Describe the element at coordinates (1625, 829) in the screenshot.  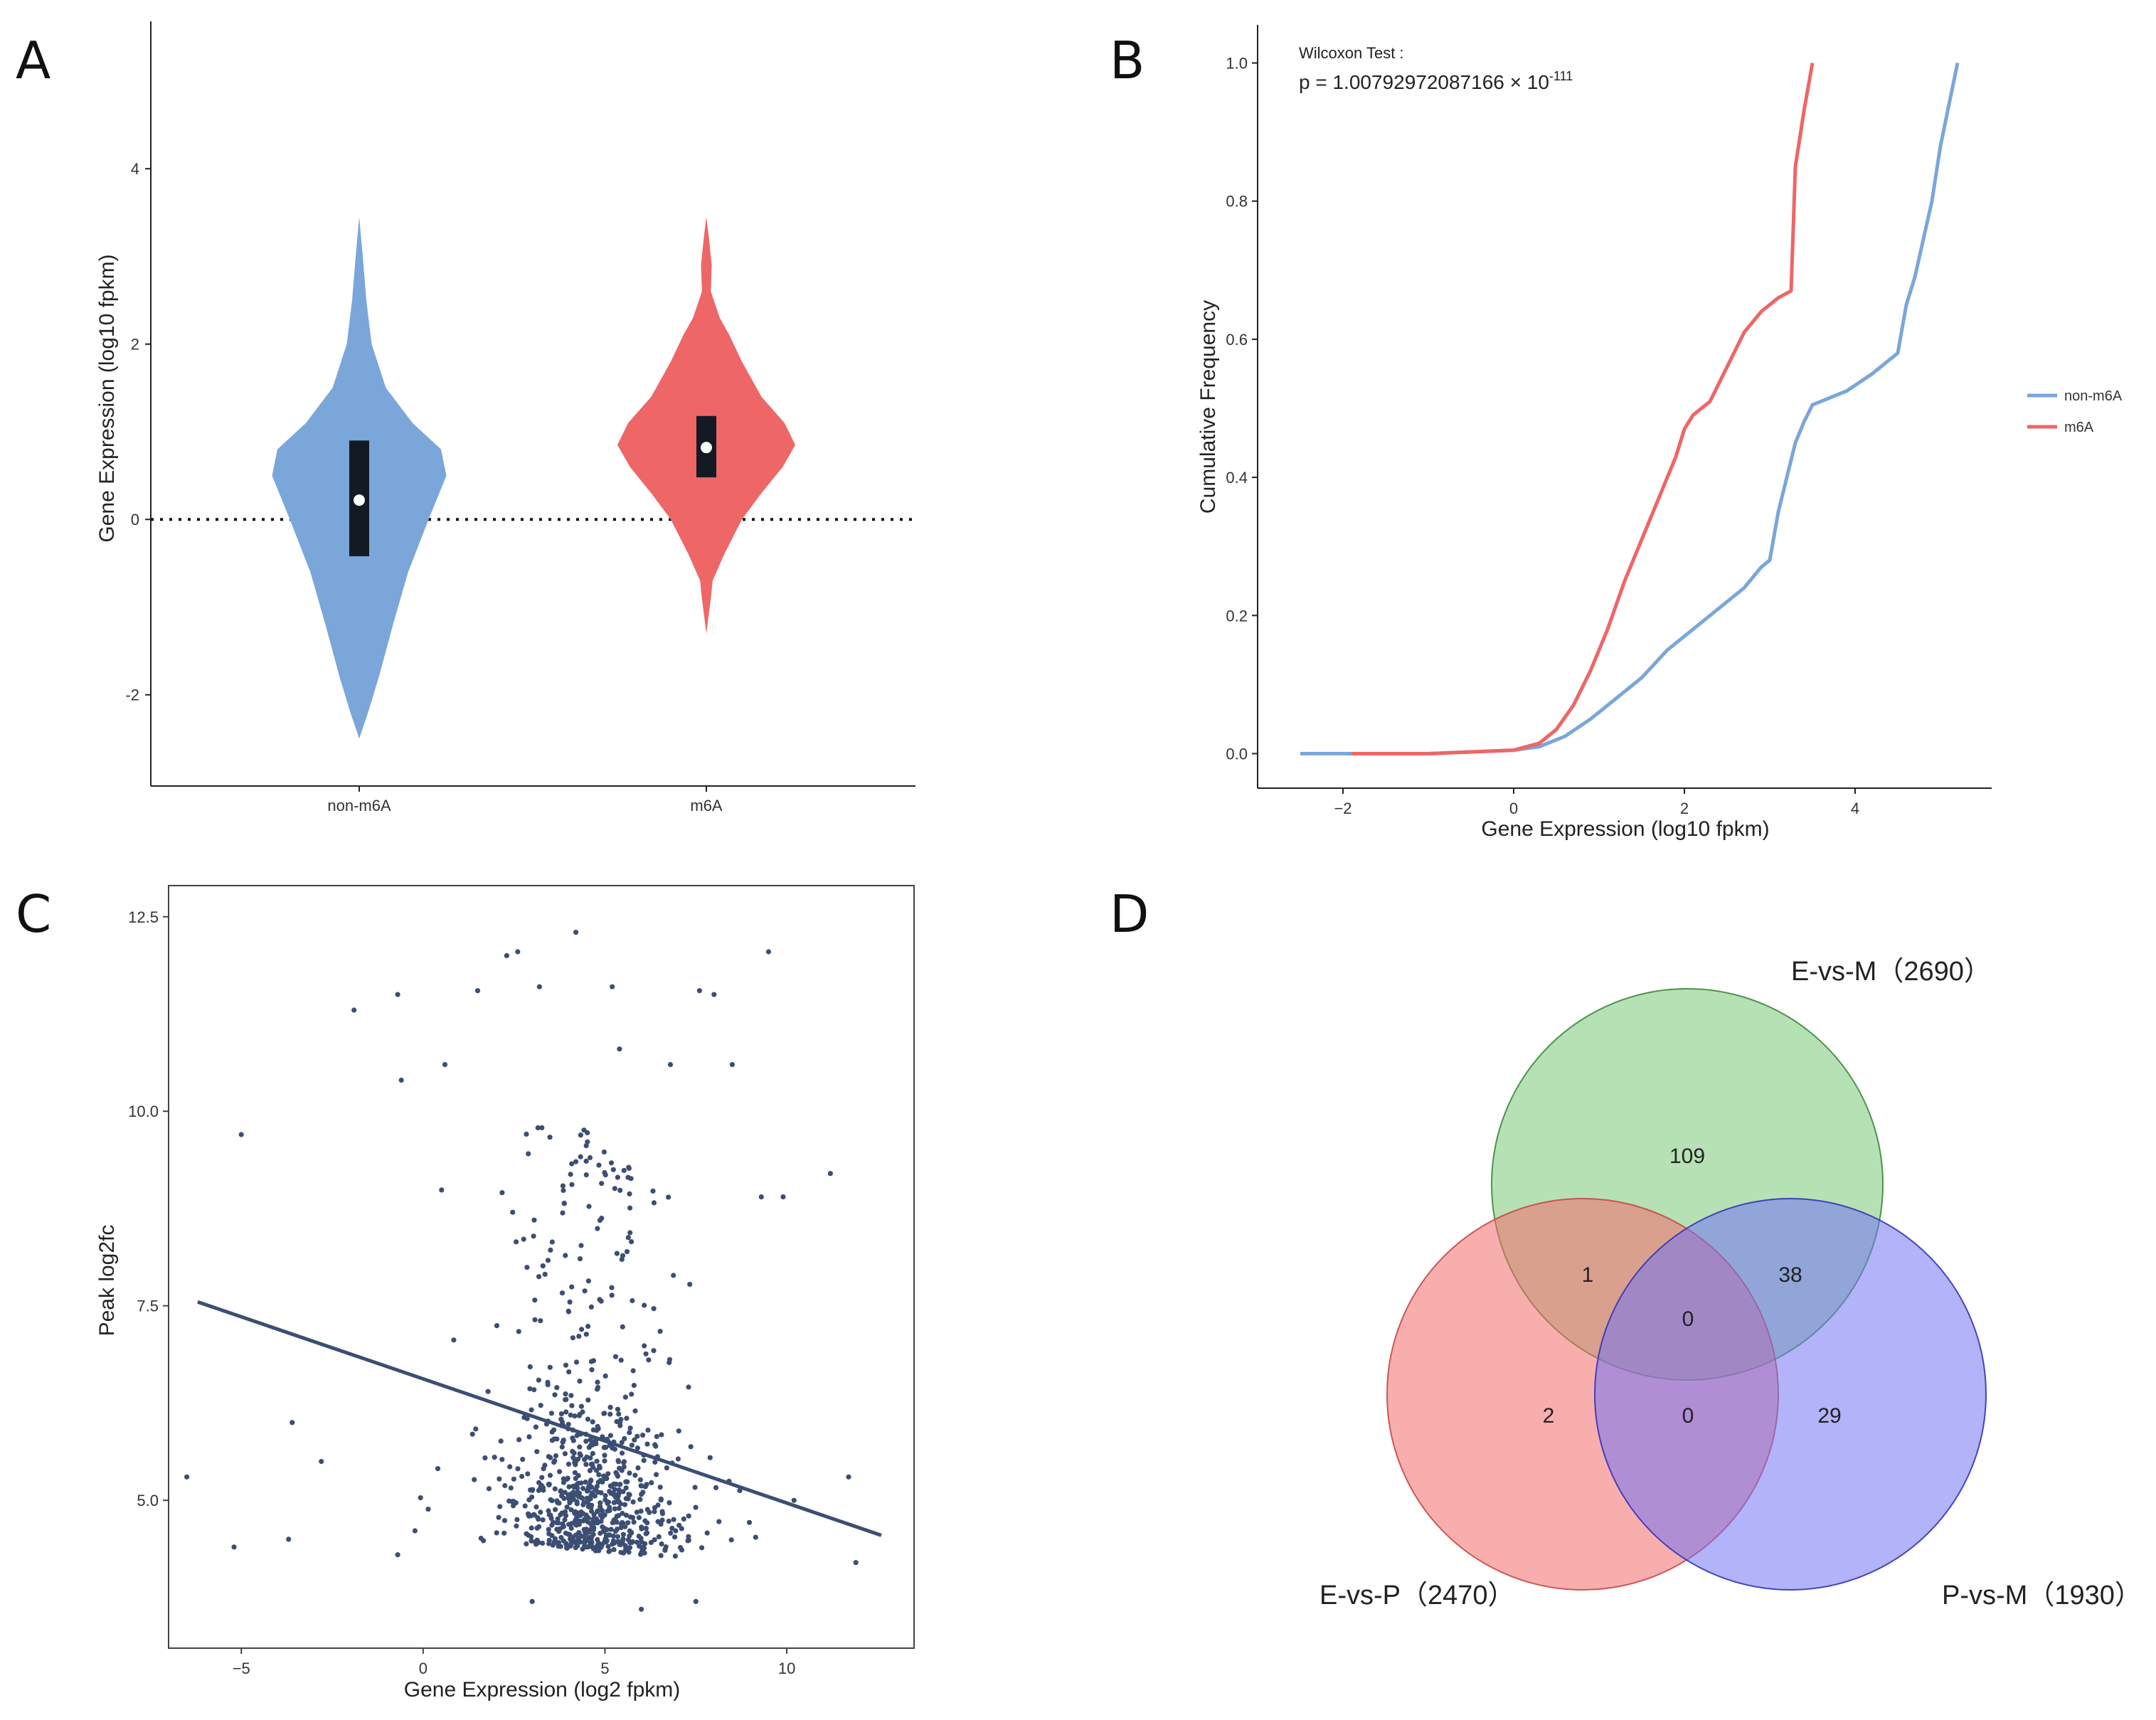
I see `panel-b-x-axis-label: Gene Expression (log10 fpkm)` at that location.